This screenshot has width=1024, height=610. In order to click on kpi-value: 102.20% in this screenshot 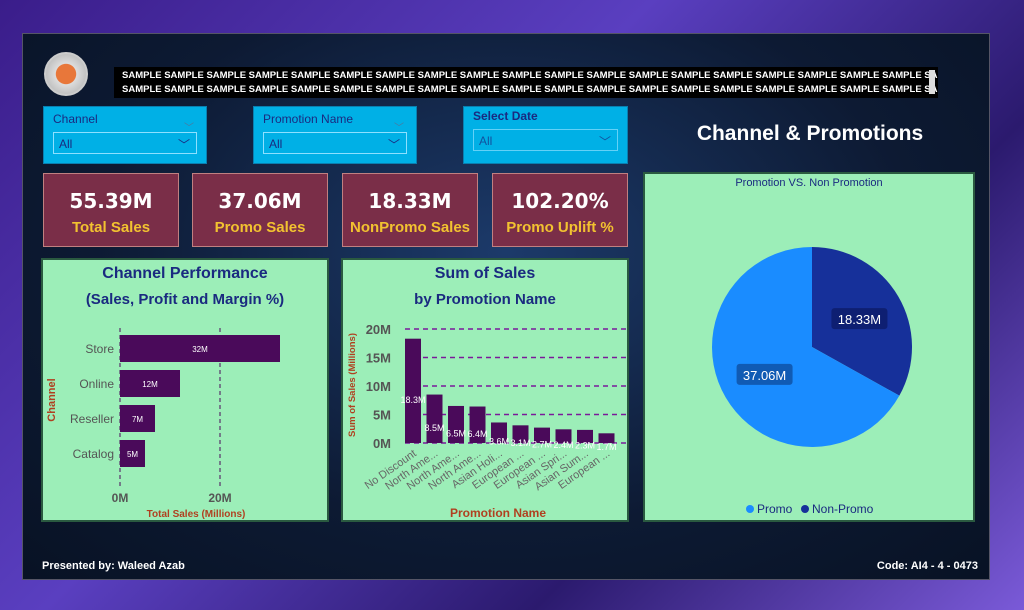, I will do `click(560, 201)`.